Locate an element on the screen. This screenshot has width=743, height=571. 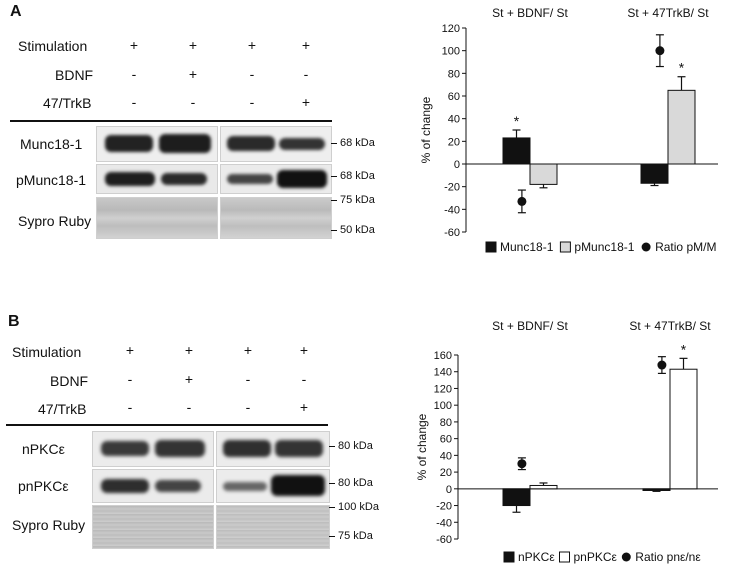
kda-marker: 50 kDa is located at coordinates (357, 230).